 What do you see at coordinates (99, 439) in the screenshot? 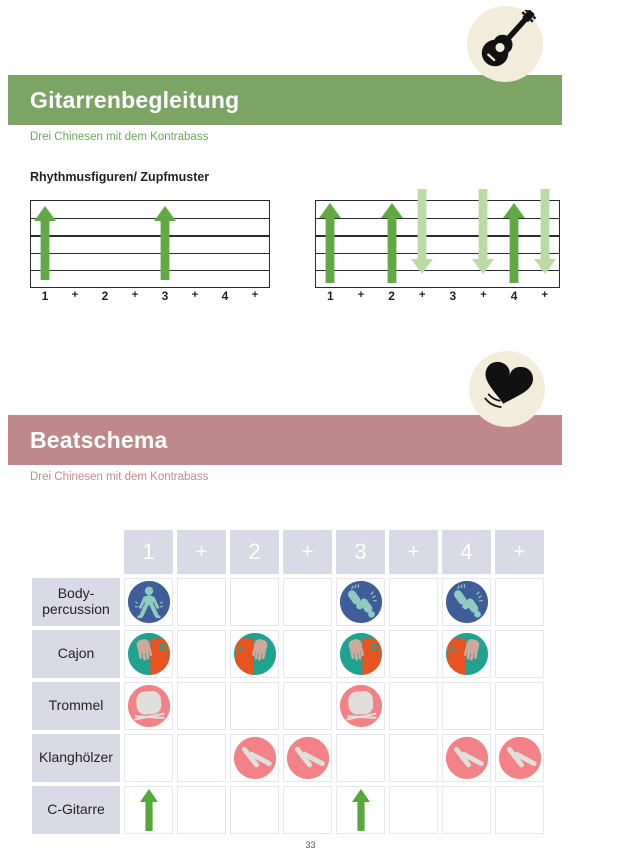
I see `beat-section-title: Beatschema` at bounding box center [99, 439].